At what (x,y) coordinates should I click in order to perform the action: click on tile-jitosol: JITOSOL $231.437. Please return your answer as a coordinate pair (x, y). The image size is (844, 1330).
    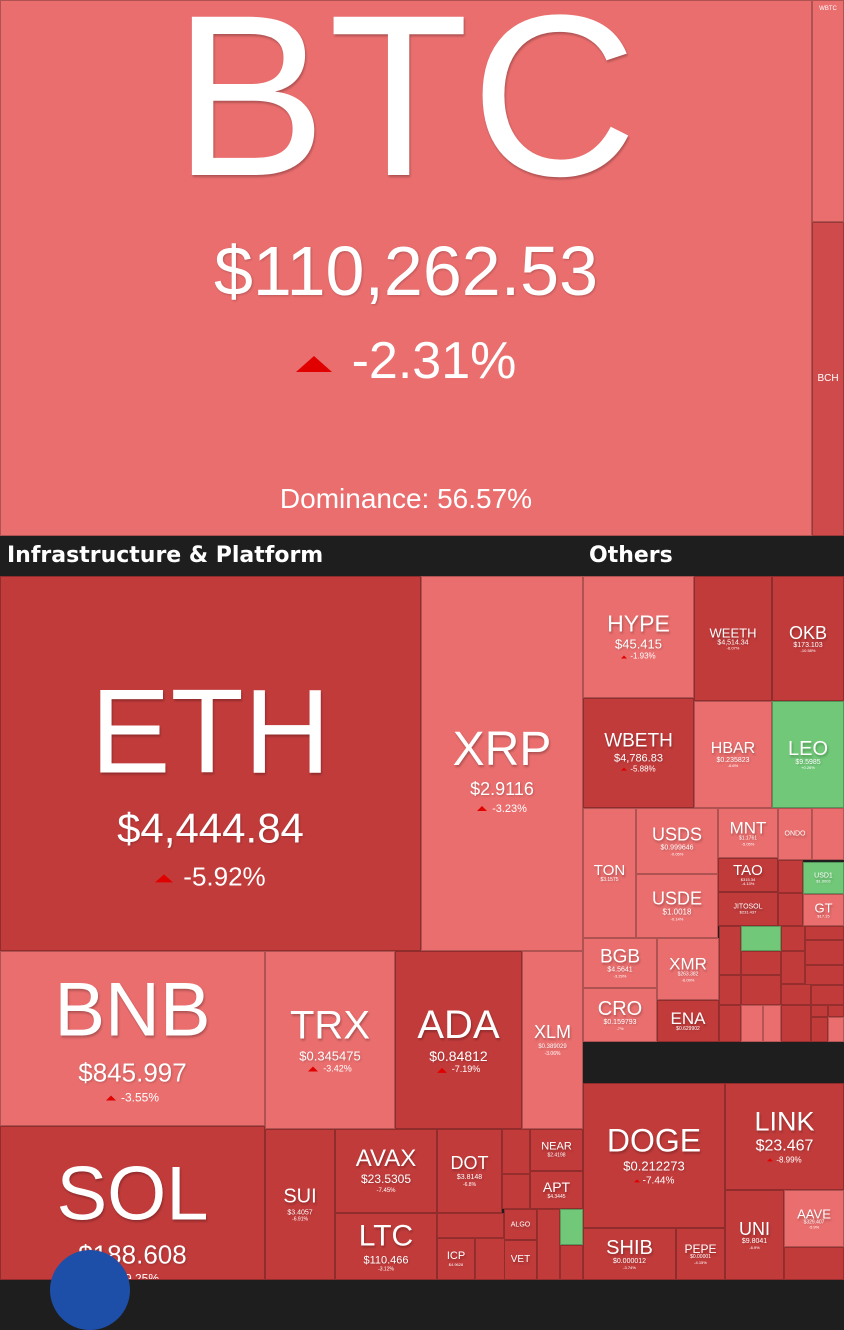
    Looking at the image, I should click on (748, 909).